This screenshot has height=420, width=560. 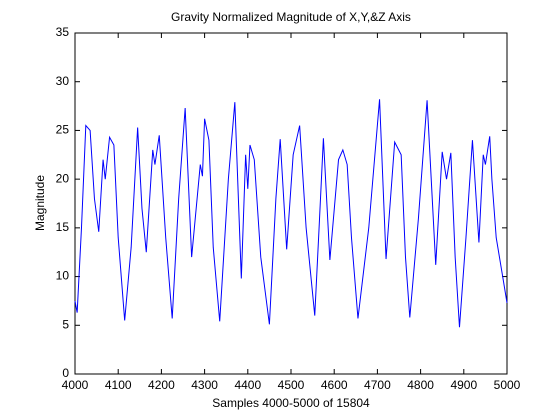 I want to click on y-tick-label: 20, so click(x=63, y=178).